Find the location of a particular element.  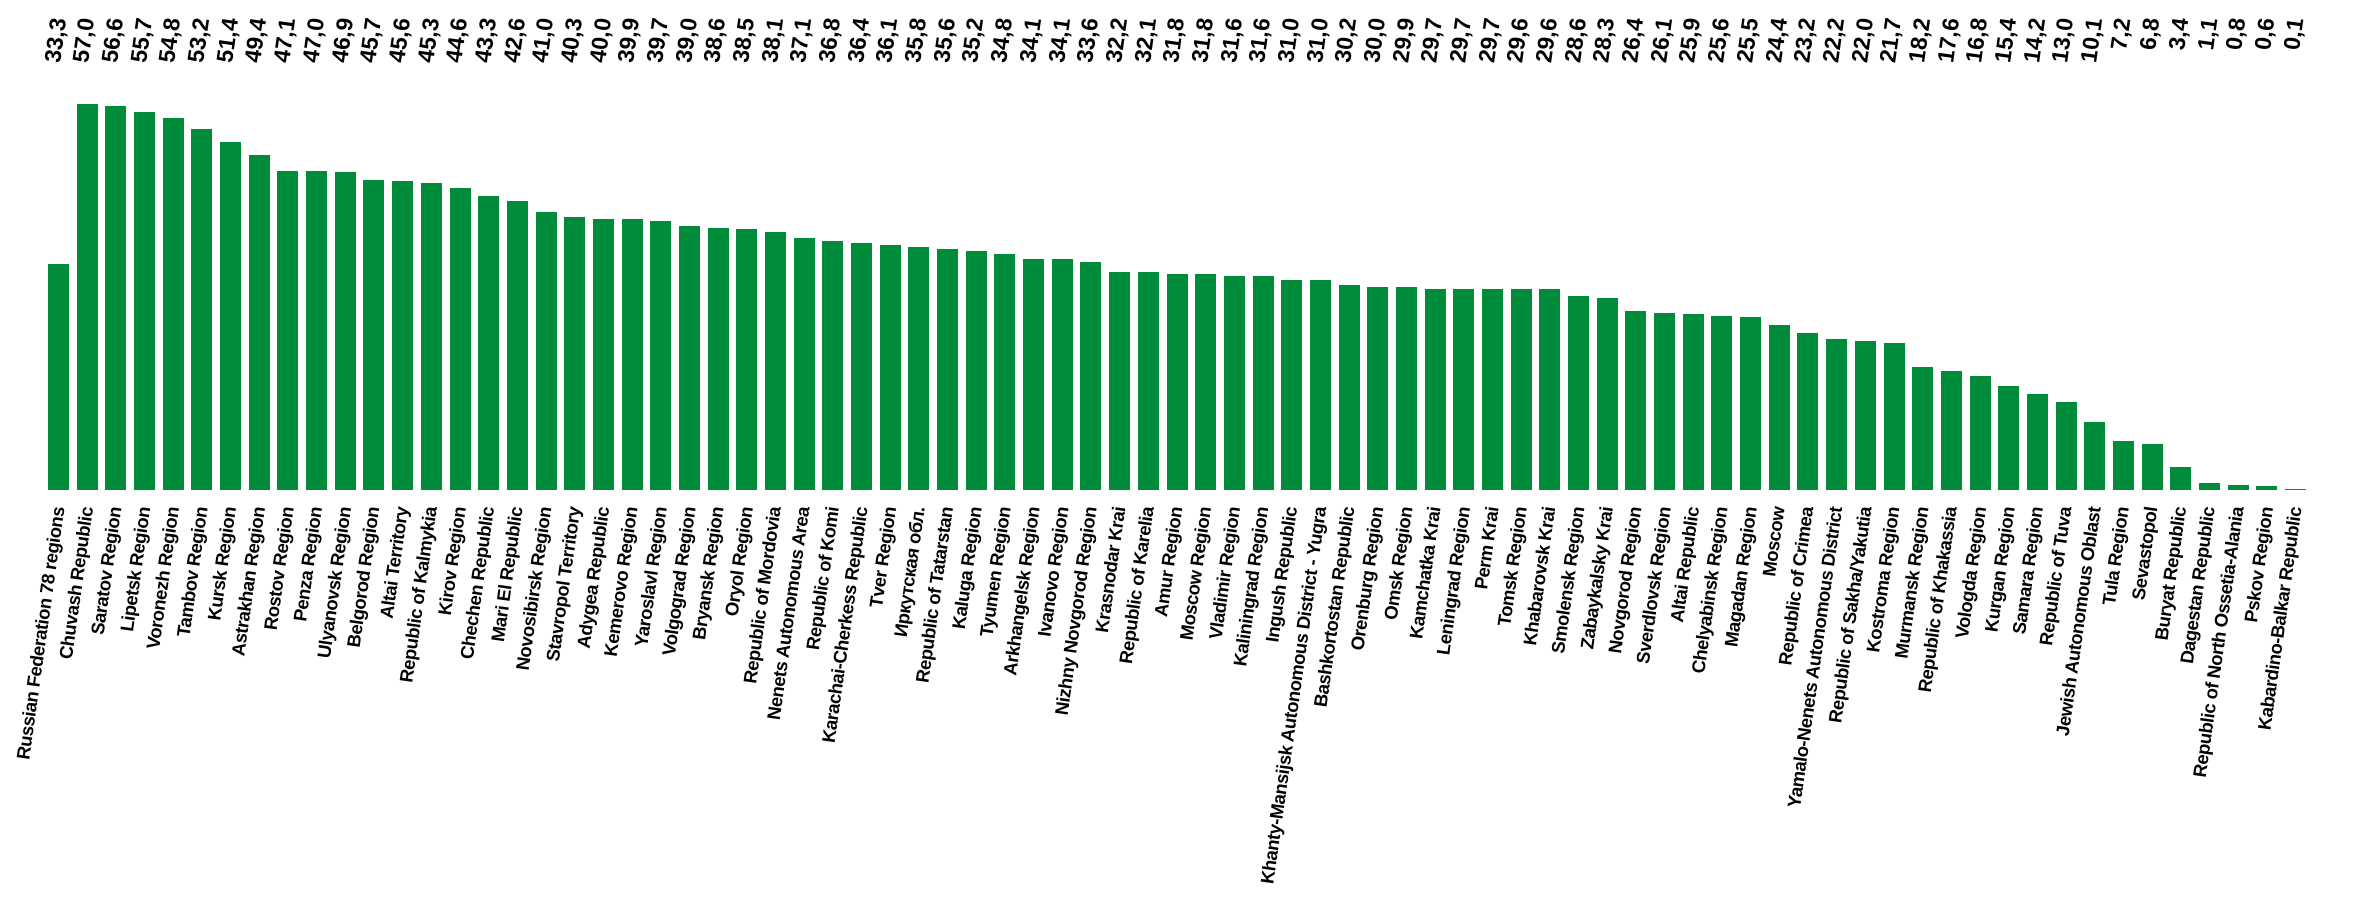

bar-value-label: 51,4 is located at coordinates (226, 40).